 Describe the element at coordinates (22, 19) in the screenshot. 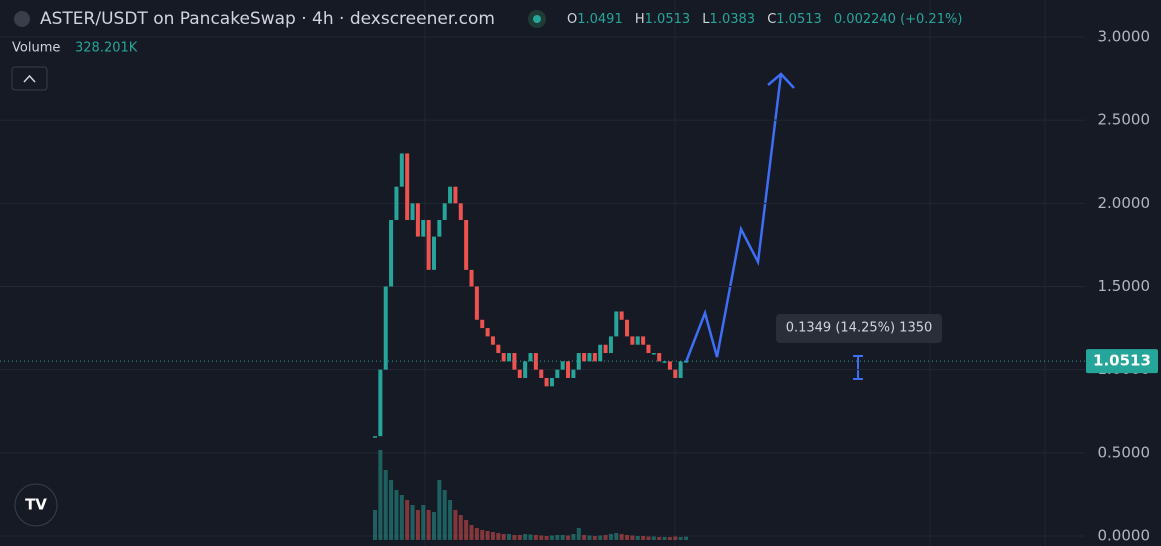

I see `symbol-icon` at that location.